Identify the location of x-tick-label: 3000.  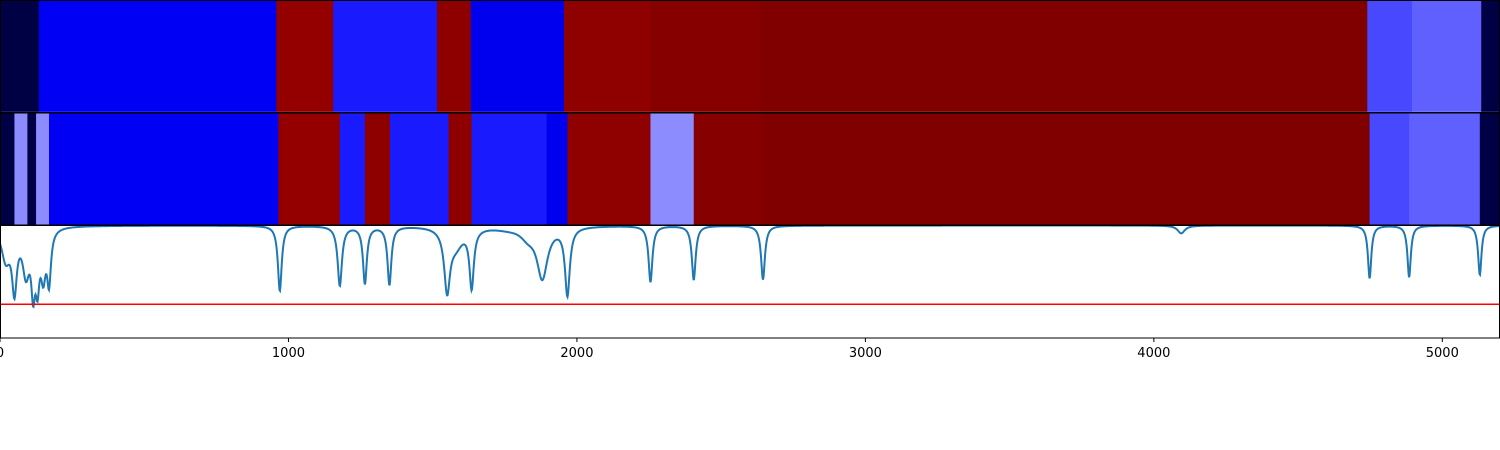
(865, 353).